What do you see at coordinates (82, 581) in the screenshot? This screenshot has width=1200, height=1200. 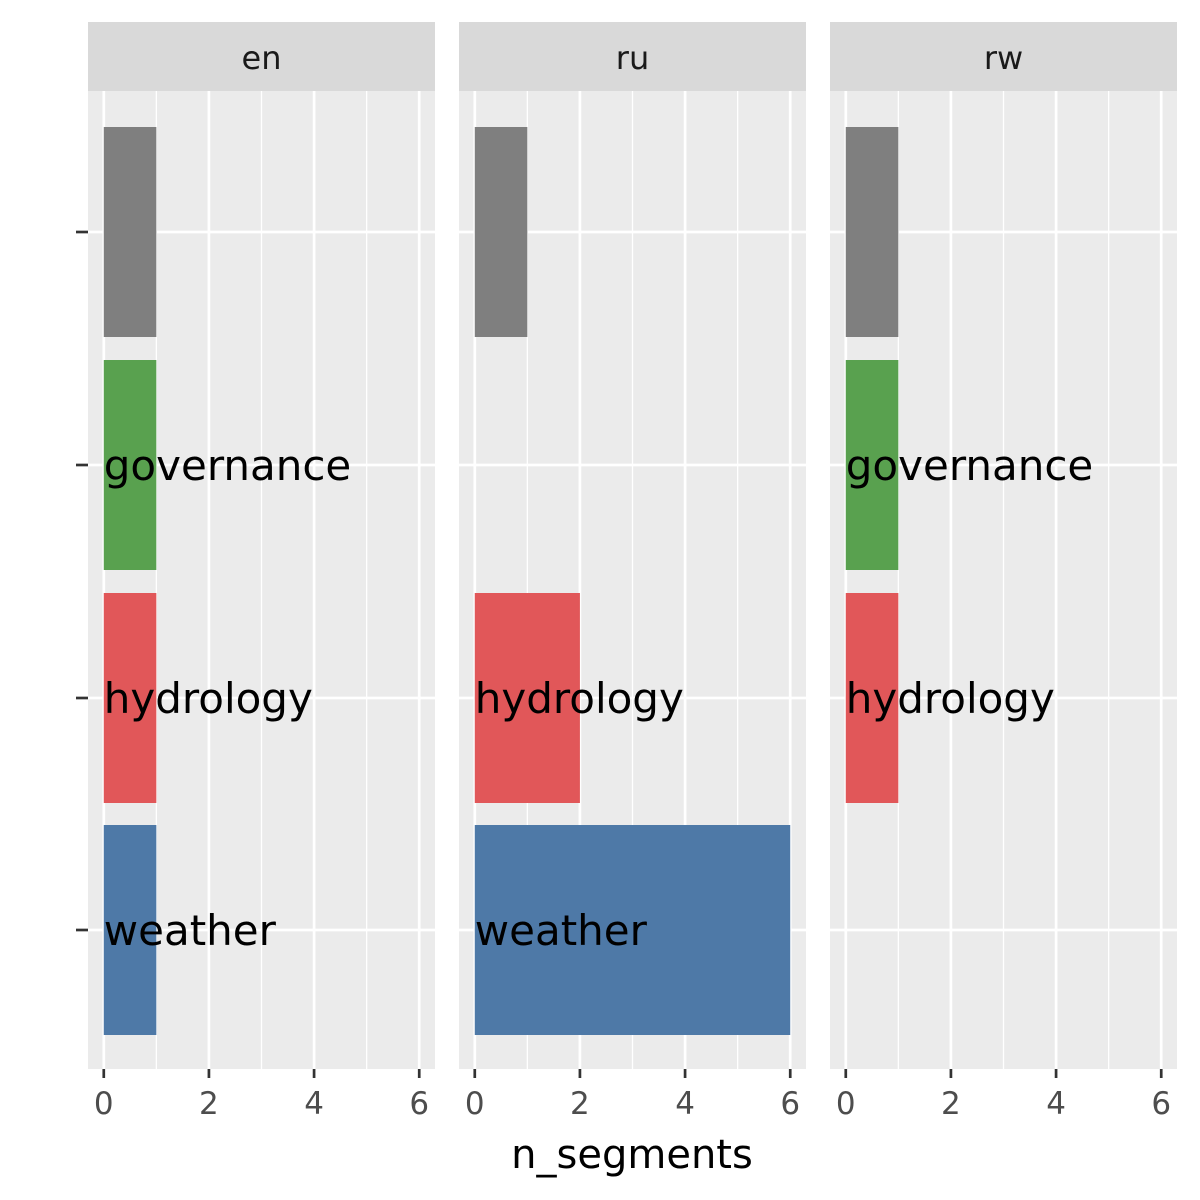 I see `y-axis-ticks` at bounding box center [82, 581].